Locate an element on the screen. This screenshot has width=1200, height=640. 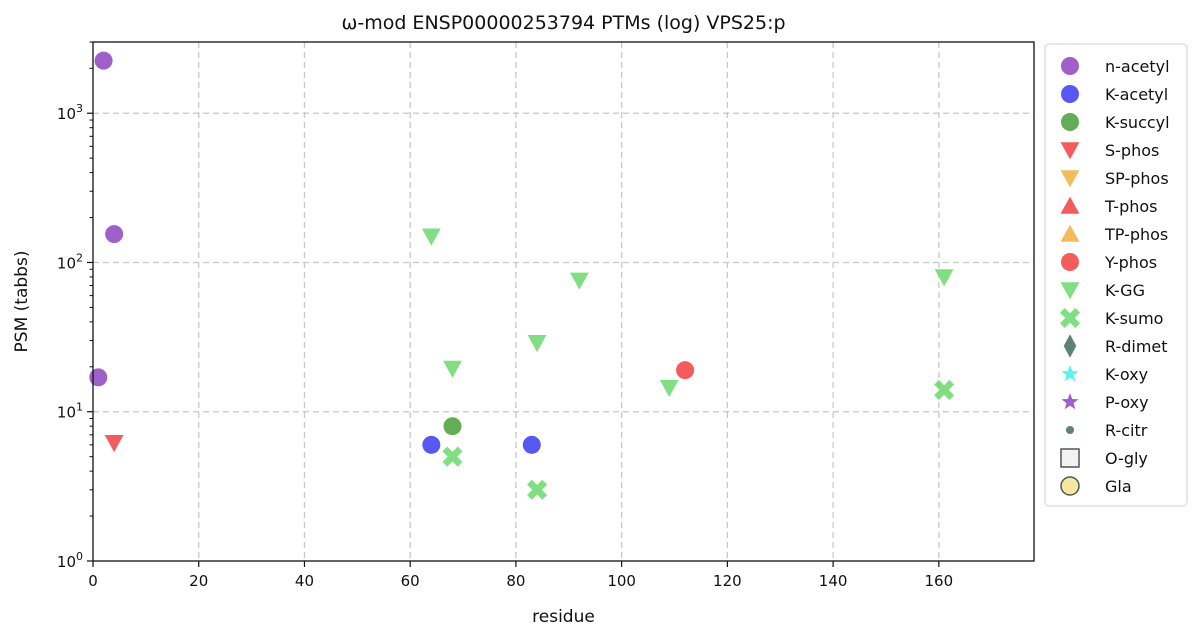
legend-label: K-succyl is located at coordinates (1137, 122).